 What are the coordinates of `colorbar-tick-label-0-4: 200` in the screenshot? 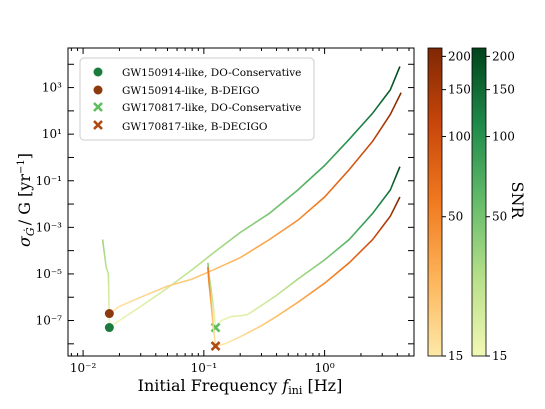 It's located at (459, 56).